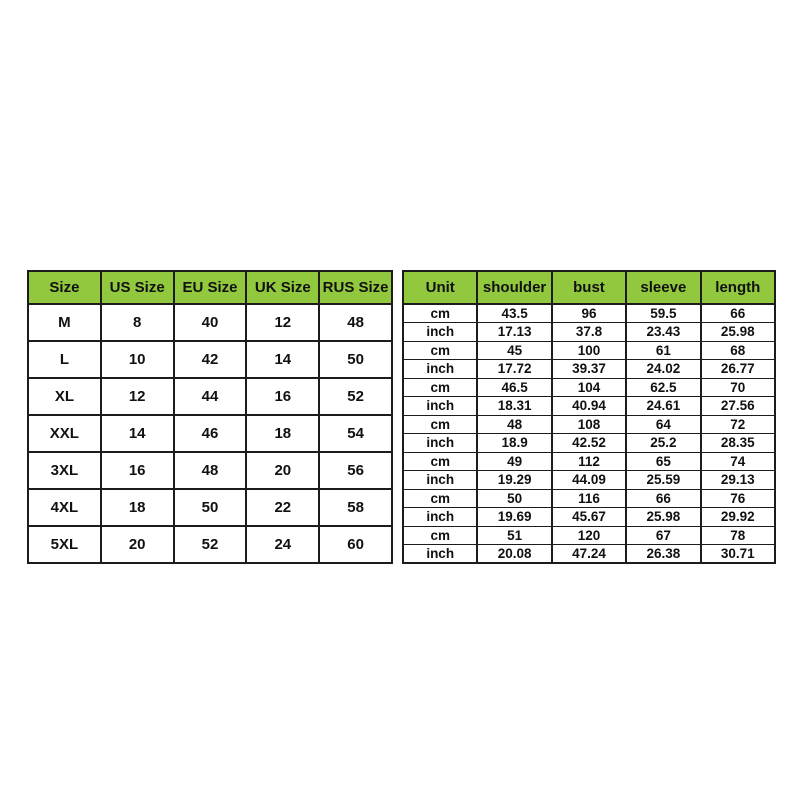  I want to click on measurements-table-value-cell: 46.5, so click(514, 387).